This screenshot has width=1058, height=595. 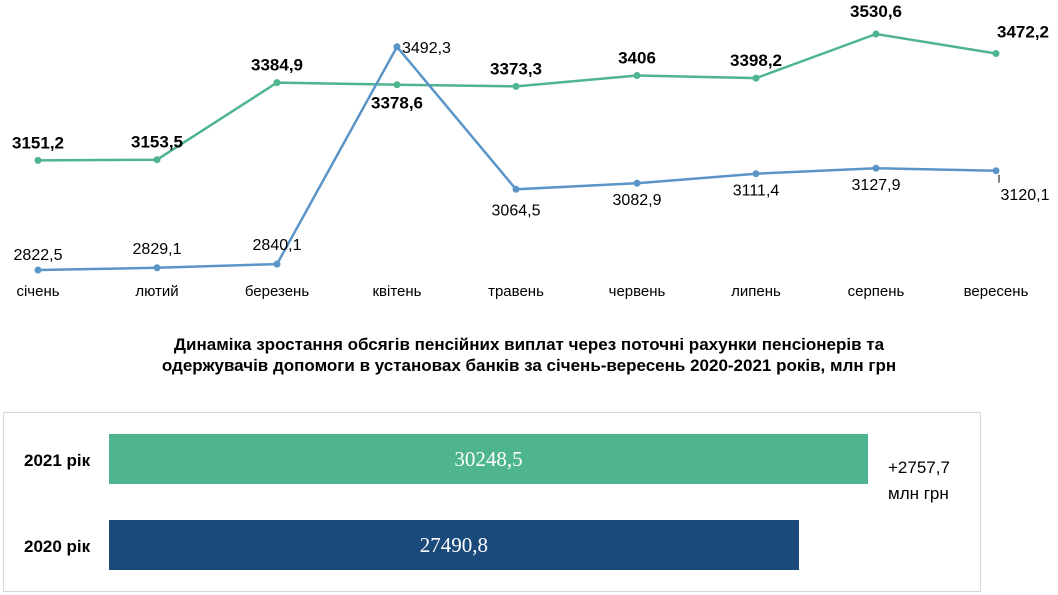 I want to click on data-label-y2020-8: 3120,1, so click(x=1025, y=195).